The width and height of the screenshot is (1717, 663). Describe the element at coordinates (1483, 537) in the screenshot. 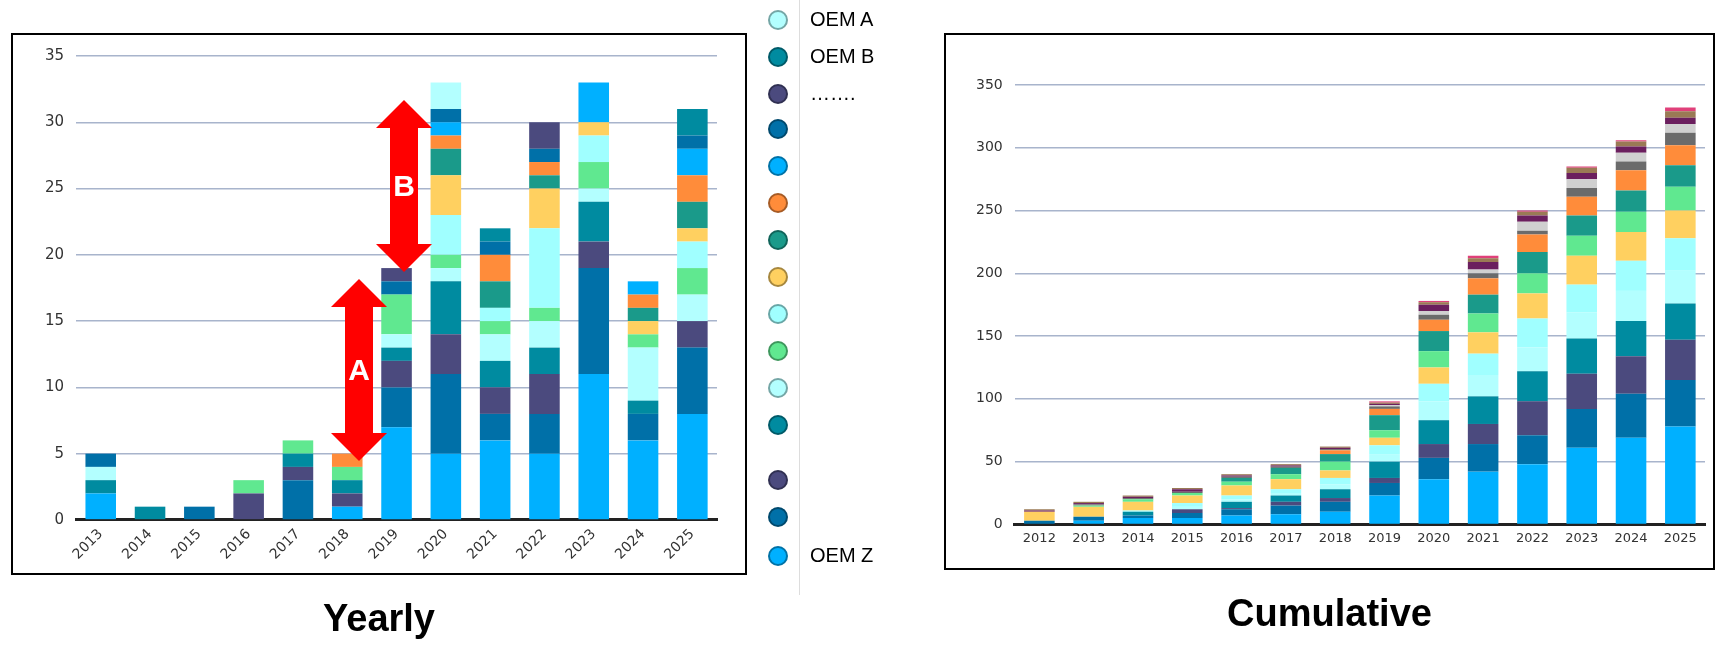

I see `x-tick-label: 2021` at that location.